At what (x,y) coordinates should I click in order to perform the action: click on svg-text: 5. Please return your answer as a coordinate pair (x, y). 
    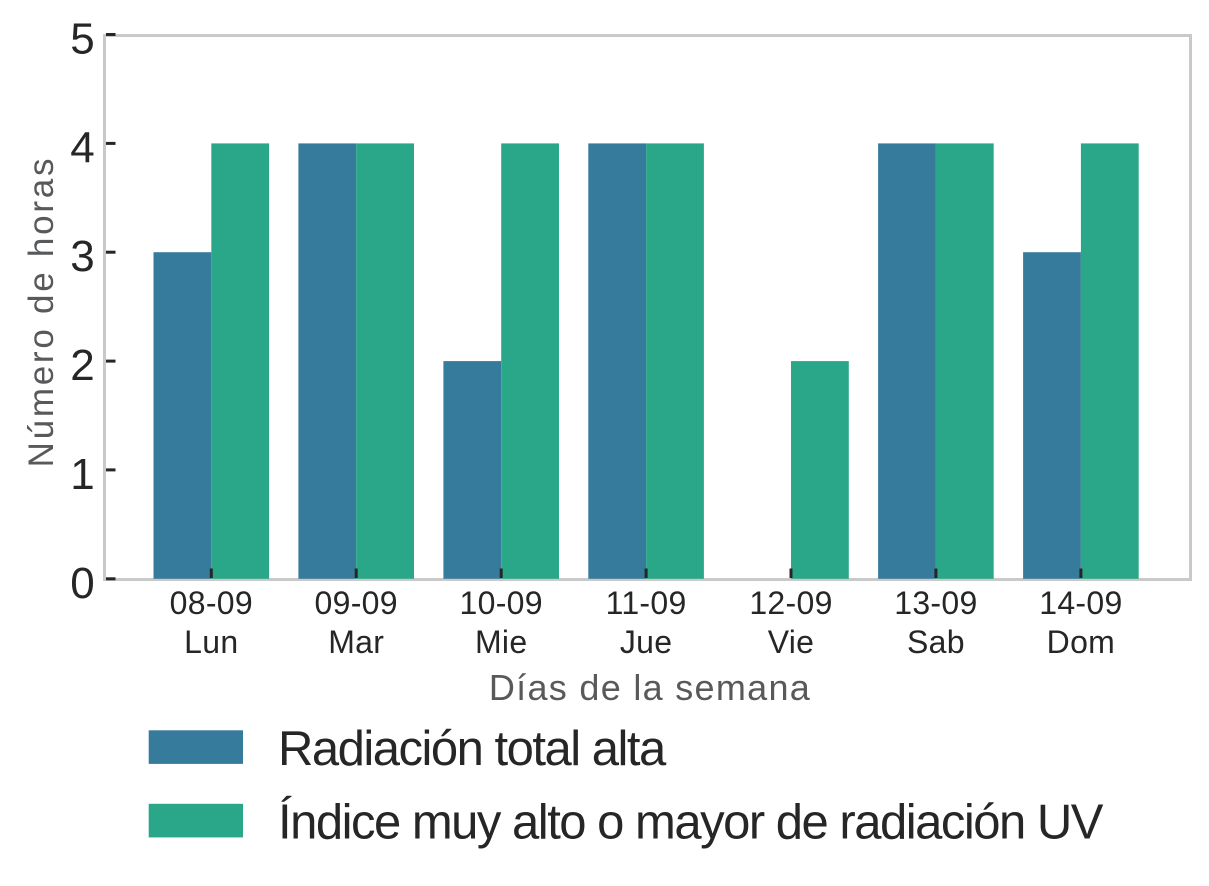
    Looking at the image, I should click on (82, 39).